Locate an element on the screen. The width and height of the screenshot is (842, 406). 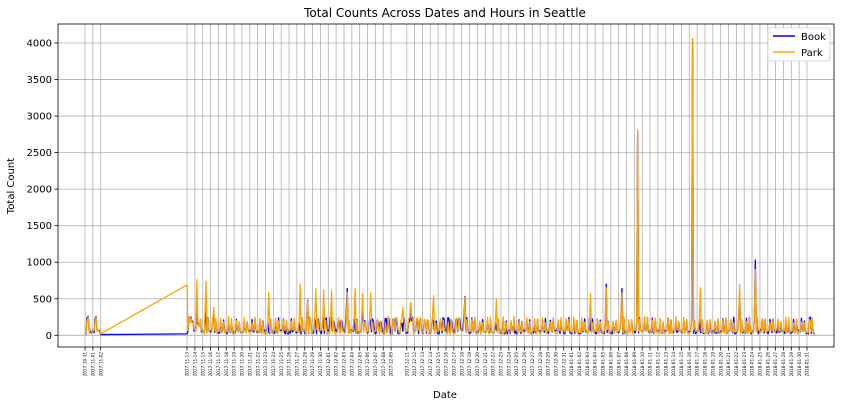
x-tick-label: 2018-01-30 is located at coordinates (799, 364).